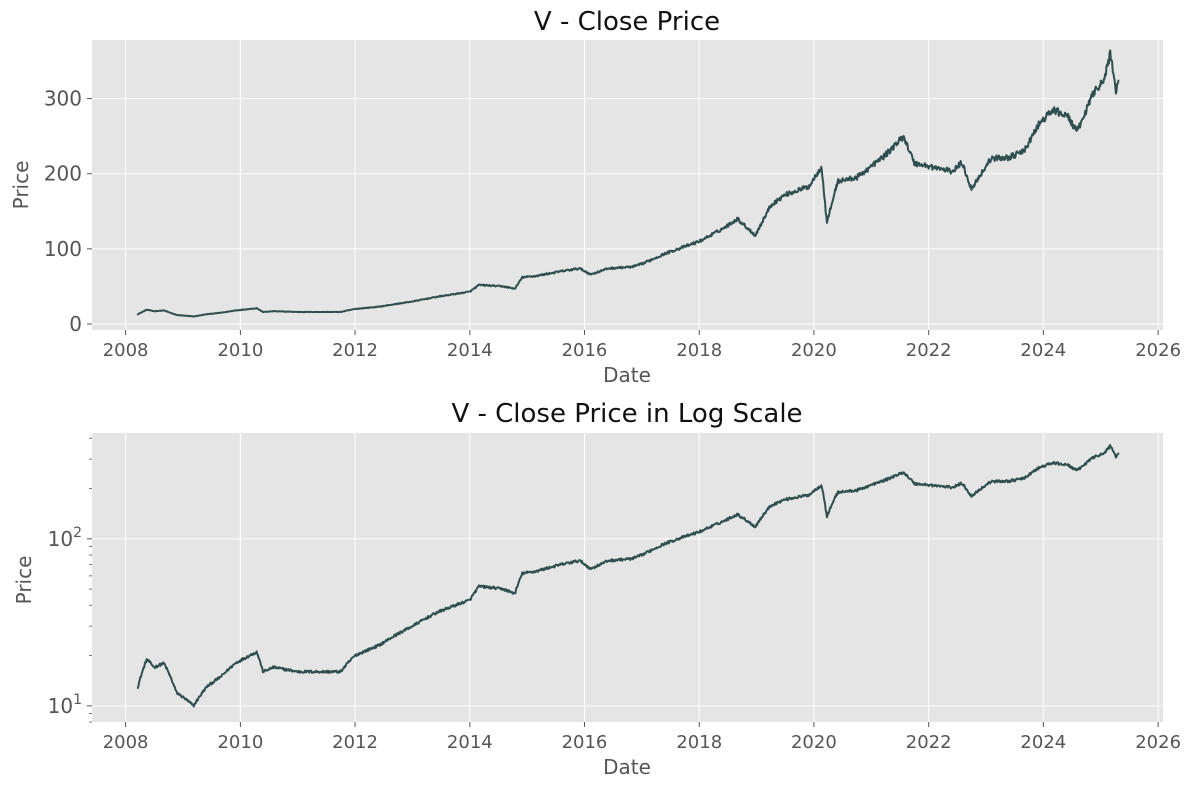 The height and width of the screenshot is (790, 1189). What do you see at coordinates (63, 99) in the screenshot?
I see `y-tick-label: 300` at bounding box center [63, 99].